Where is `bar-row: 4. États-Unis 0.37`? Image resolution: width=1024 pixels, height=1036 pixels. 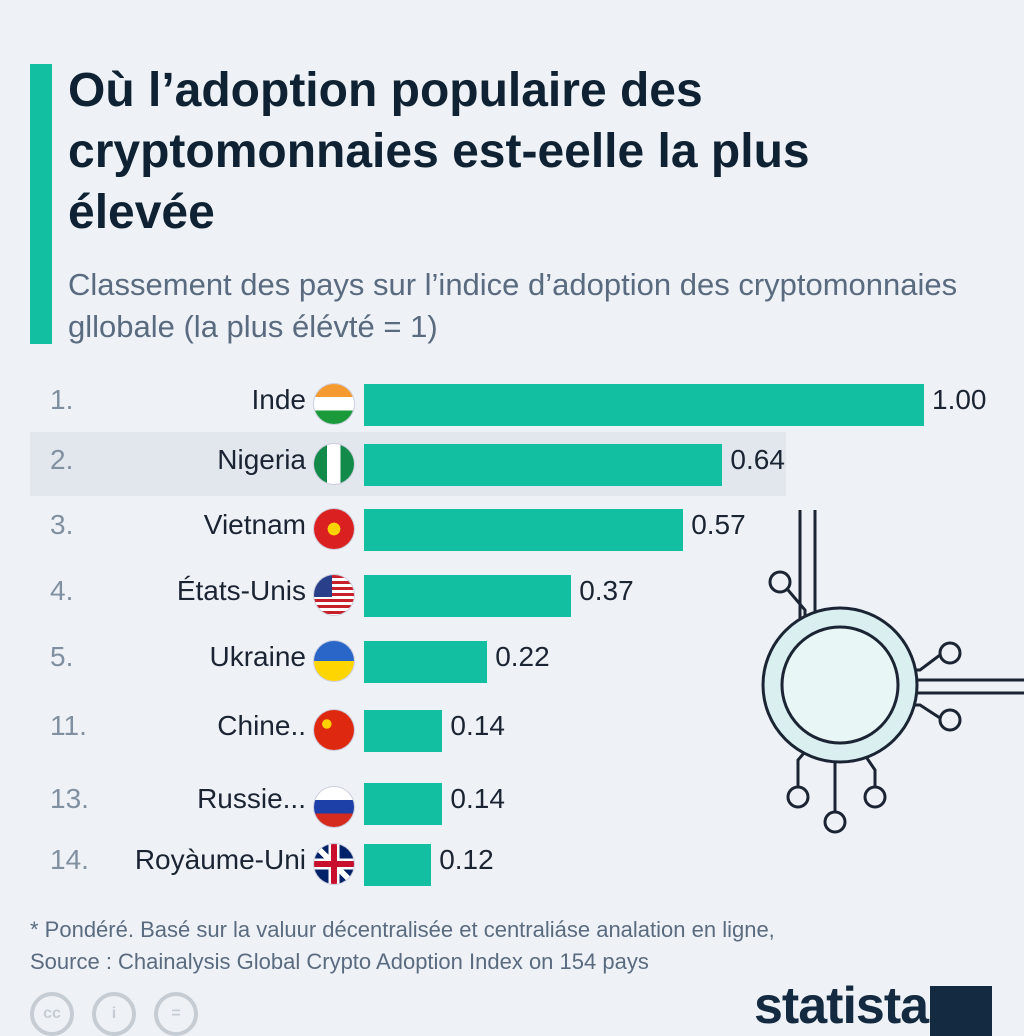 bar-row: 4. États-Unis 0.37 is located at coordinates (512, 595).